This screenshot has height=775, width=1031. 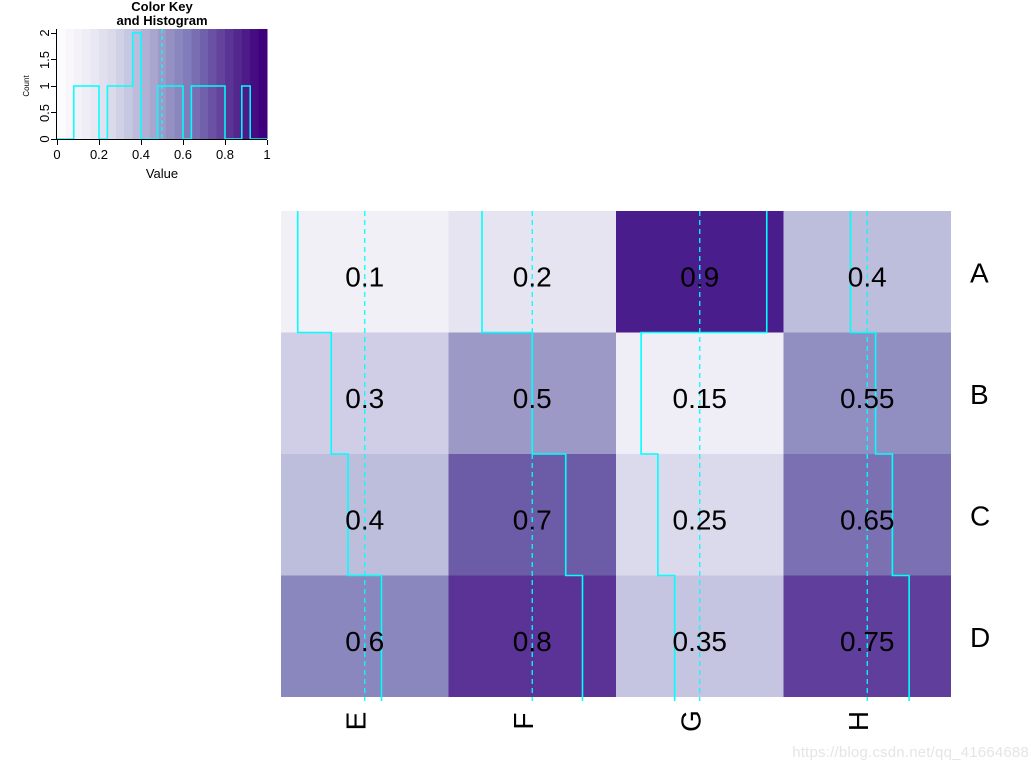 What do you see at coordinates (26, 86) in the screenshot?
I see `color-key-ylabel: Count` at bounding box center [26, 86].